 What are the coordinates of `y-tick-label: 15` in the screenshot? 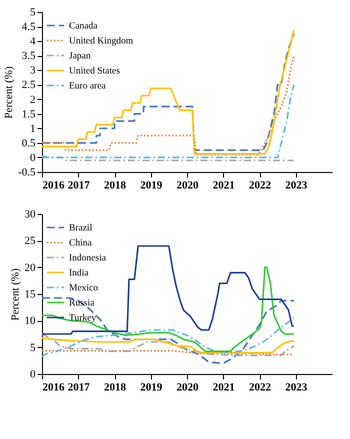 It's located at (30, 294).